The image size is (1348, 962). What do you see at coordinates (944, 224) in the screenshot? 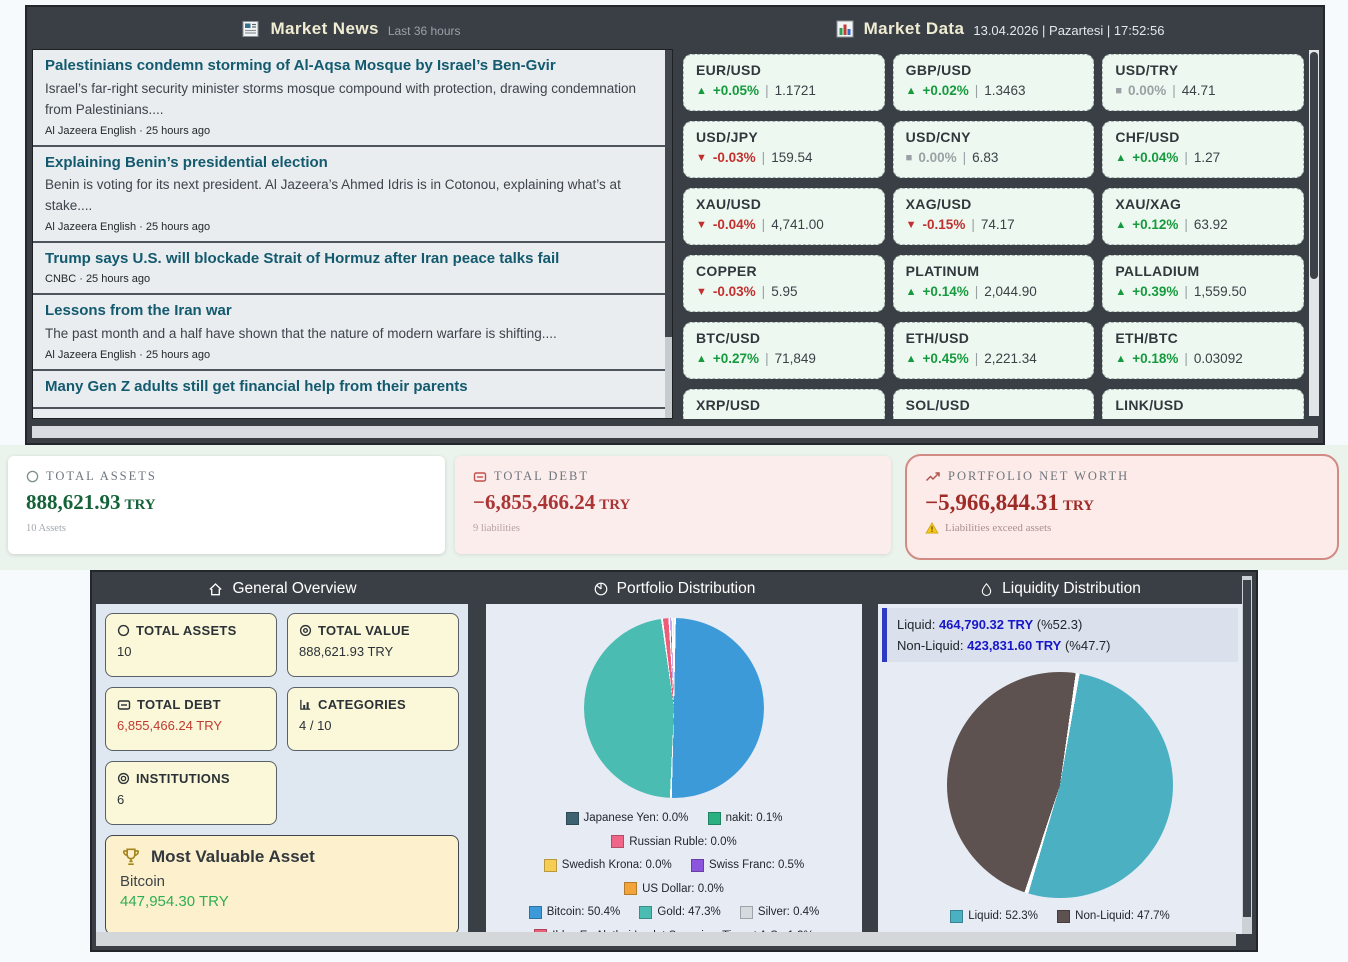
I see `tile-change: -0.15%` at bounding box center [944, 224].